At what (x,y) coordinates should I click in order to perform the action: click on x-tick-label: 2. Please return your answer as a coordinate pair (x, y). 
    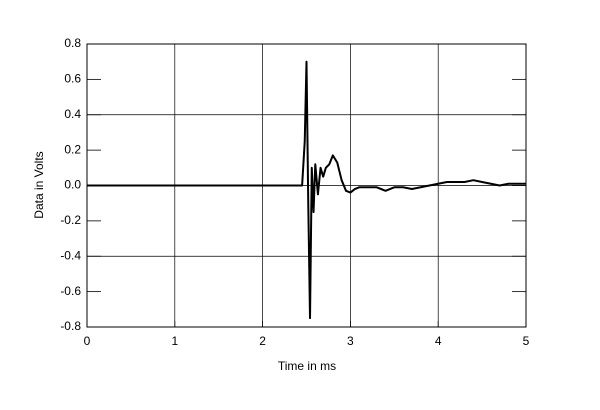
    Looking at the image, I should click on (262, 341).